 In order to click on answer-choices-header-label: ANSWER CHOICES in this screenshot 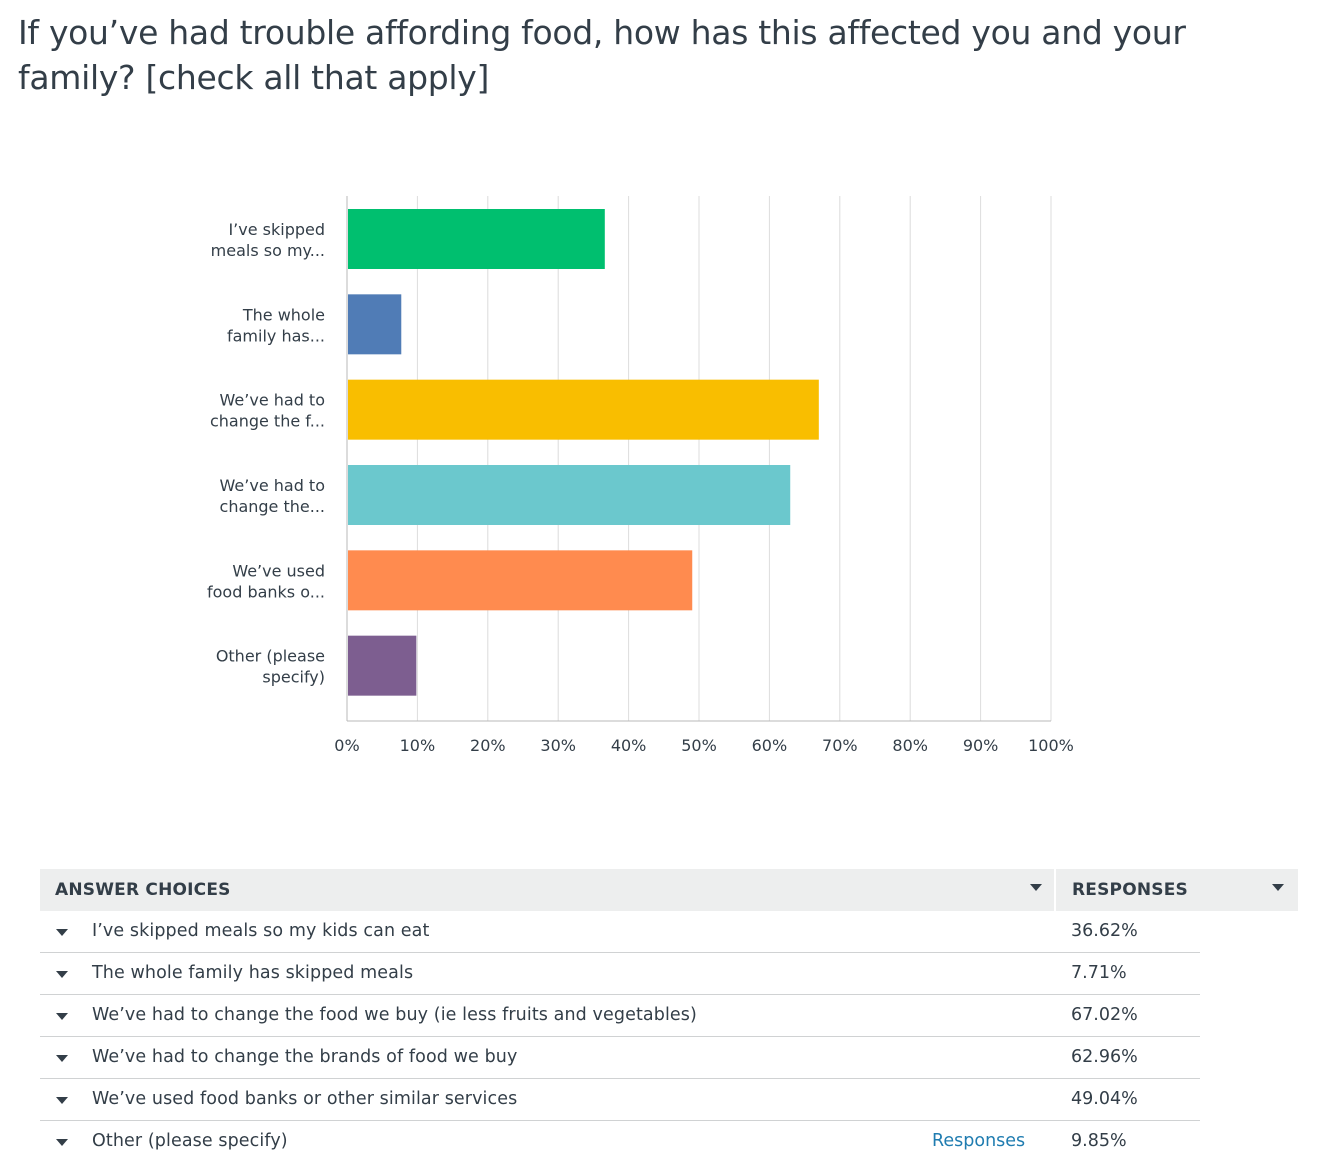, I will do `click(143, 890)`.